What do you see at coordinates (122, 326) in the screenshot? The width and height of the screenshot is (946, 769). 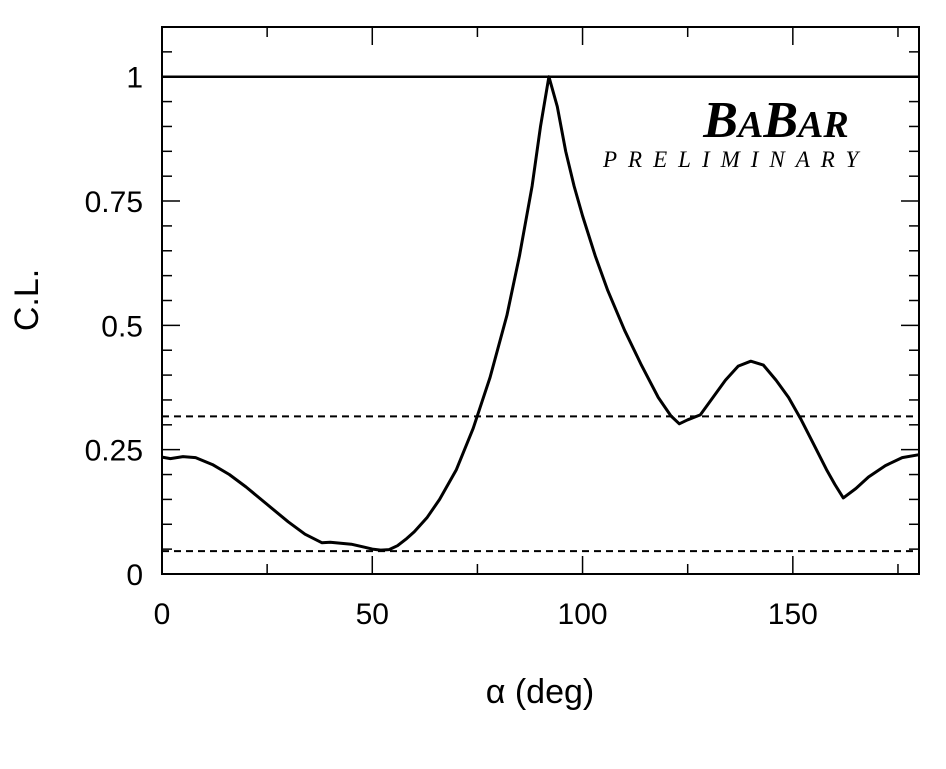 I see `y-tick-label: 0.5` at bounding box center [122, 326].